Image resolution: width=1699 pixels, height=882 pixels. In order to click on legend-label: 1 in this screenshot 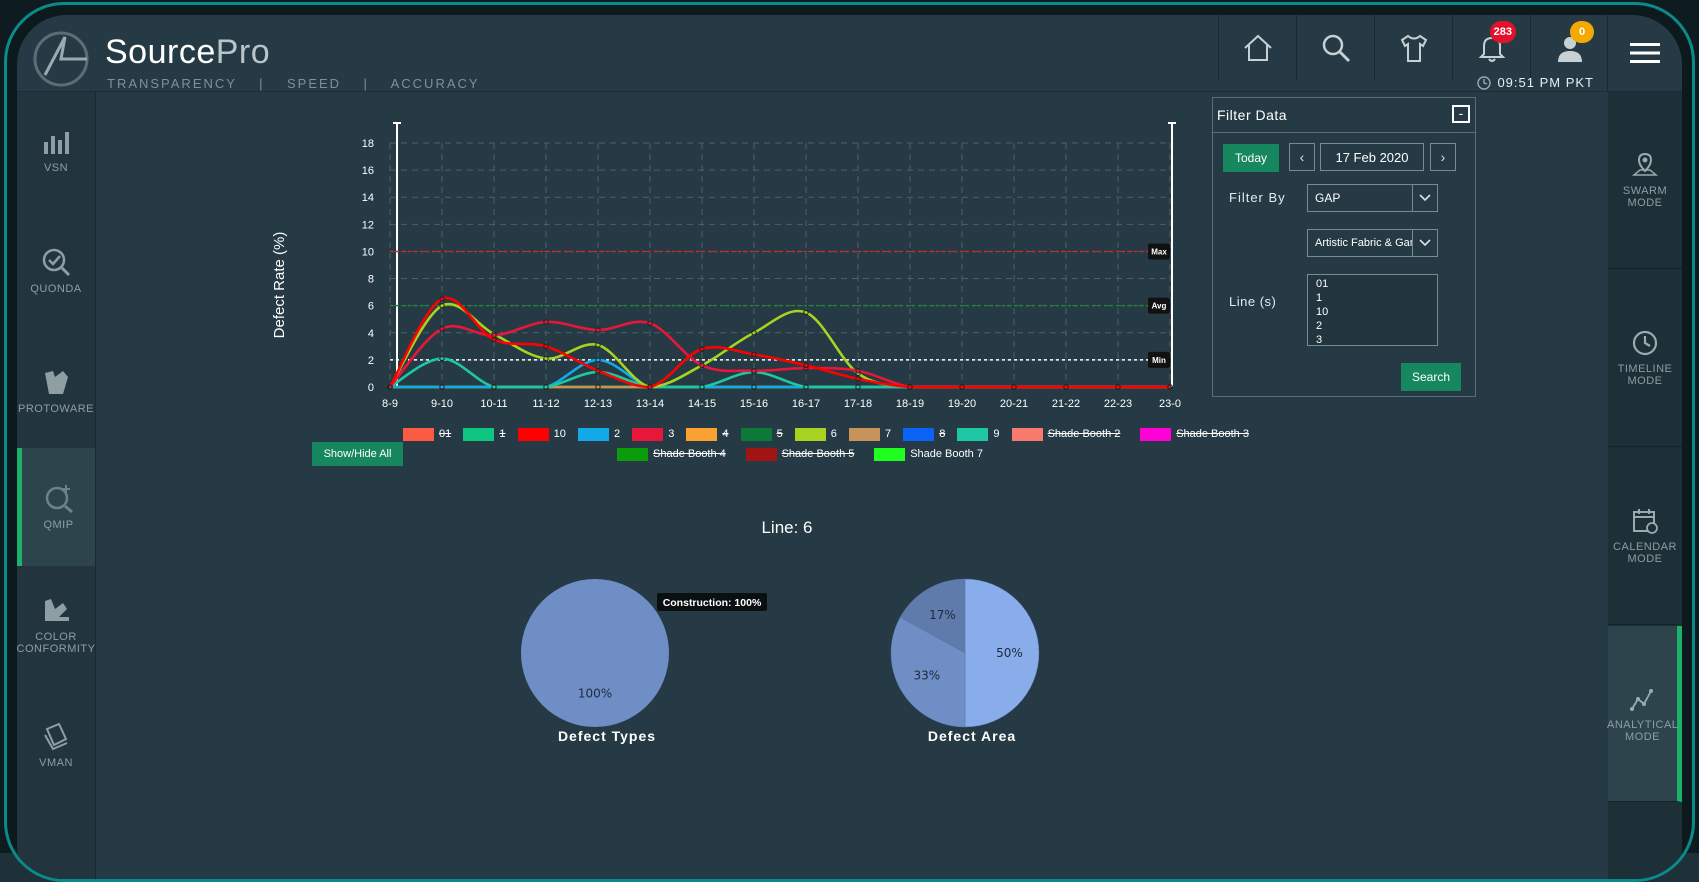, I will do `click(502, 434)`.